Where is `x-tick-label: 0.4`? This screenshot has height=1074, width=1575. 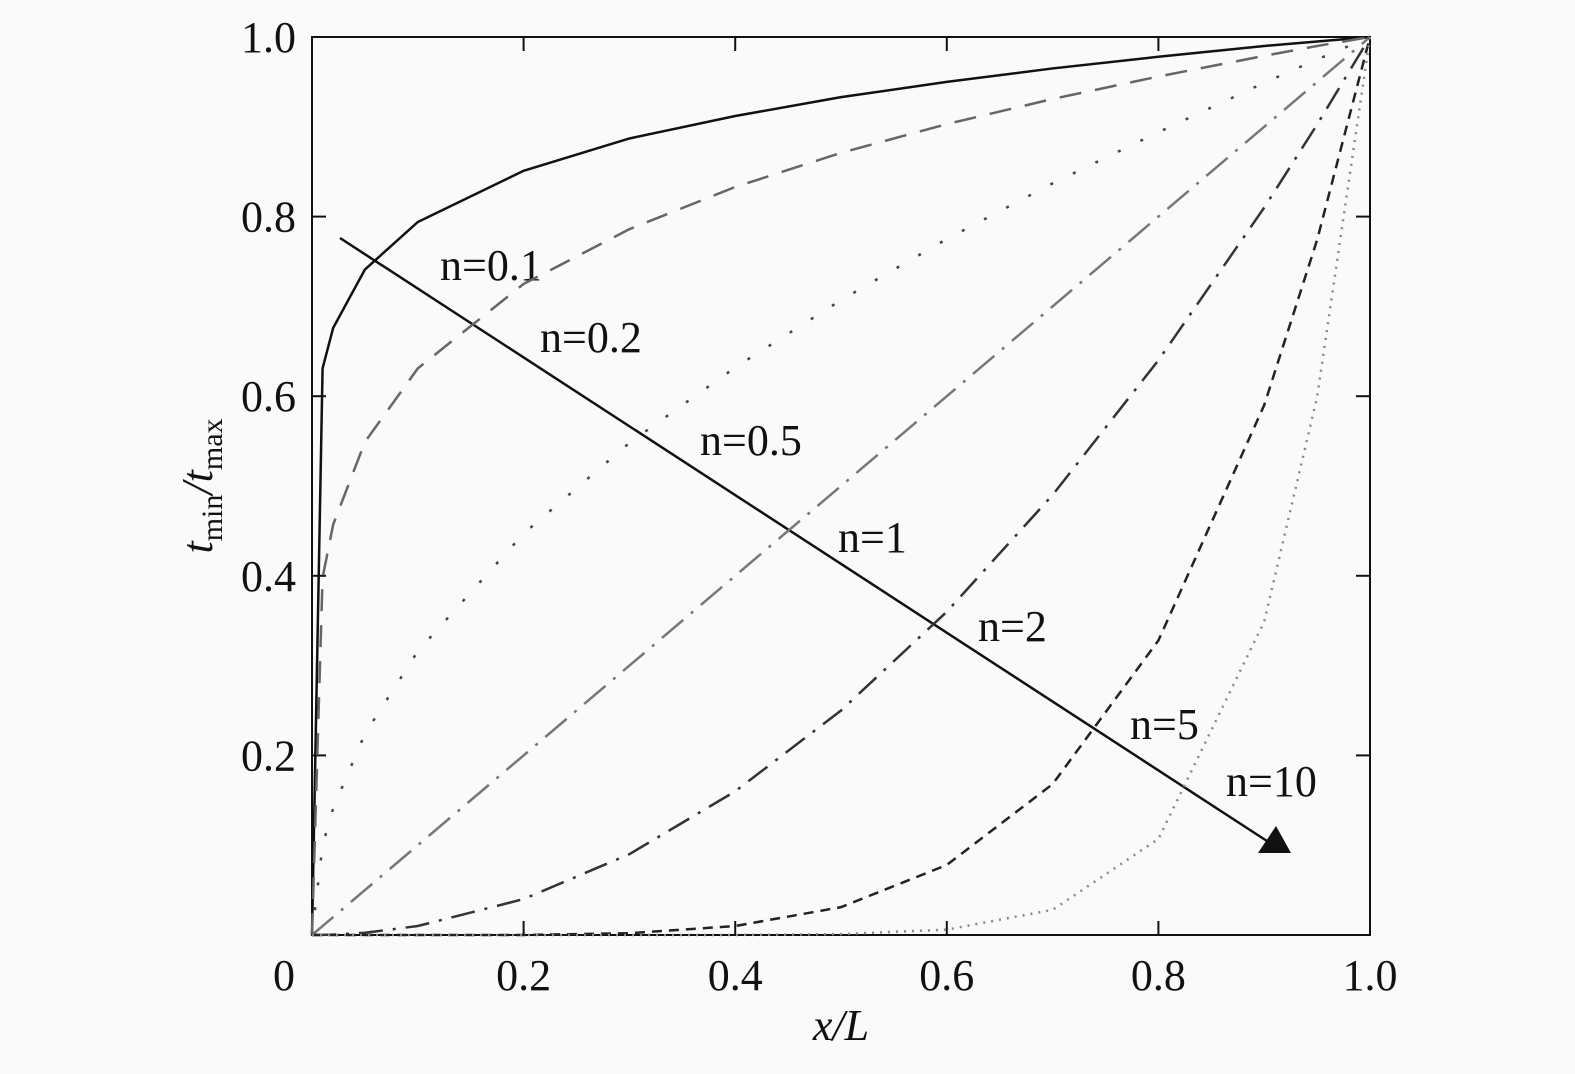 x-tick-label: 0.4 is located at coordinates (735, 975).